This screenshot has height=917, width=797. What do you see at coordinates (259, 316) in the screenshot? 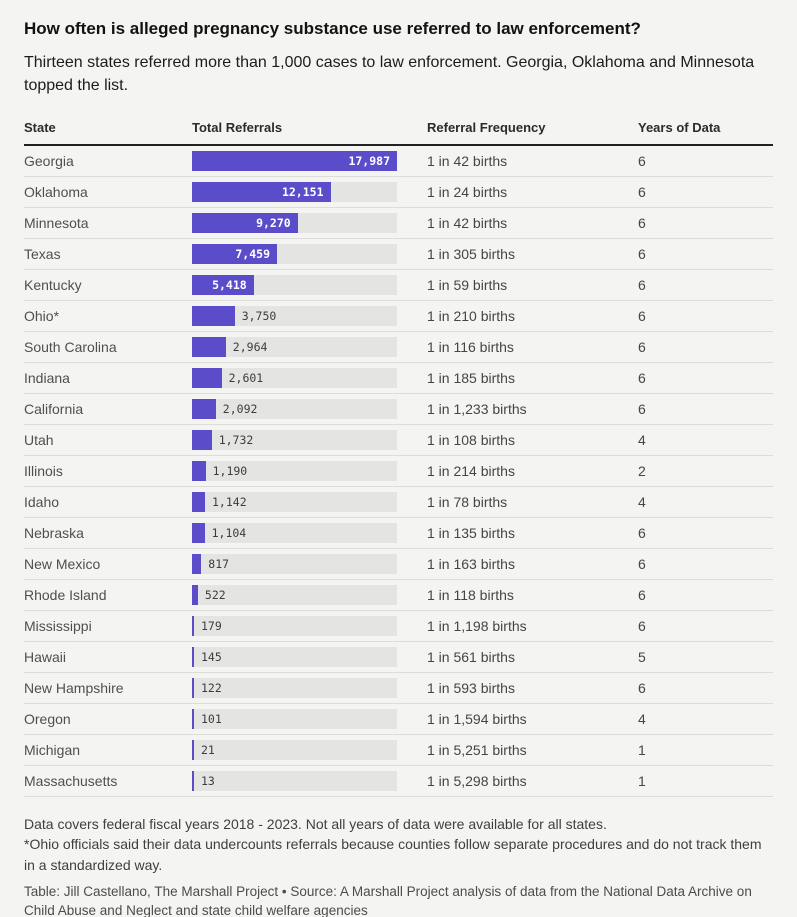
I see `bar-value-label: 3,750` at bounding box center [259, 316].